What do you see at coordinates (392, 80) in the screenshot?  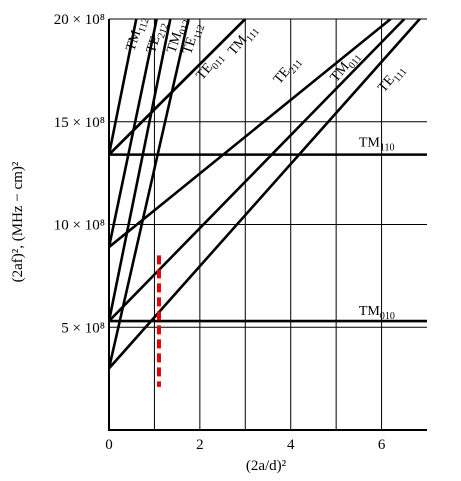 I see `mode-label-te111: TE111` at bounding box center [392, 80].